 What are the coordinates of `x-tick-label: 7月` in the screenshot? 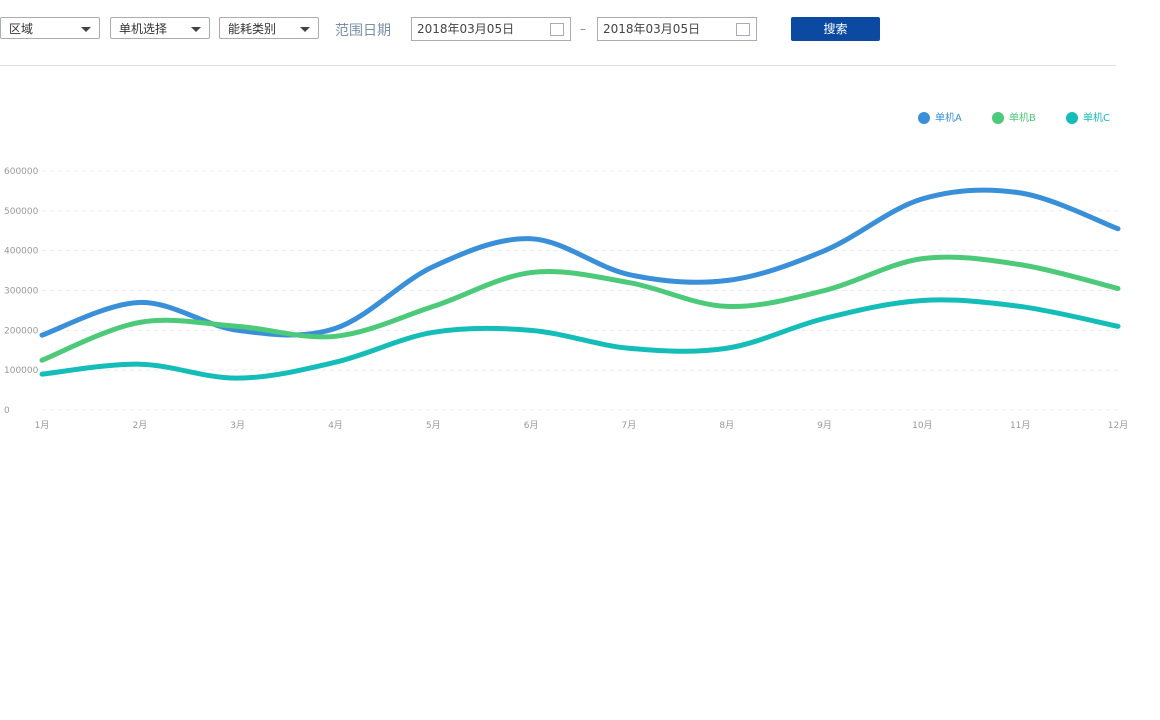 It's located at (629, 425).